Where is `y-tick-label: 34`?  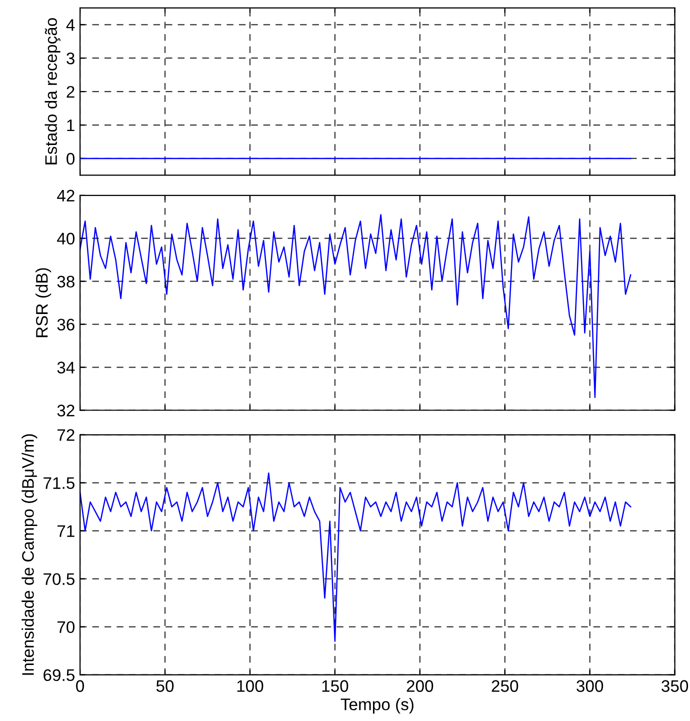
y-tick-label: 34 is located at coordinates (66, 368).